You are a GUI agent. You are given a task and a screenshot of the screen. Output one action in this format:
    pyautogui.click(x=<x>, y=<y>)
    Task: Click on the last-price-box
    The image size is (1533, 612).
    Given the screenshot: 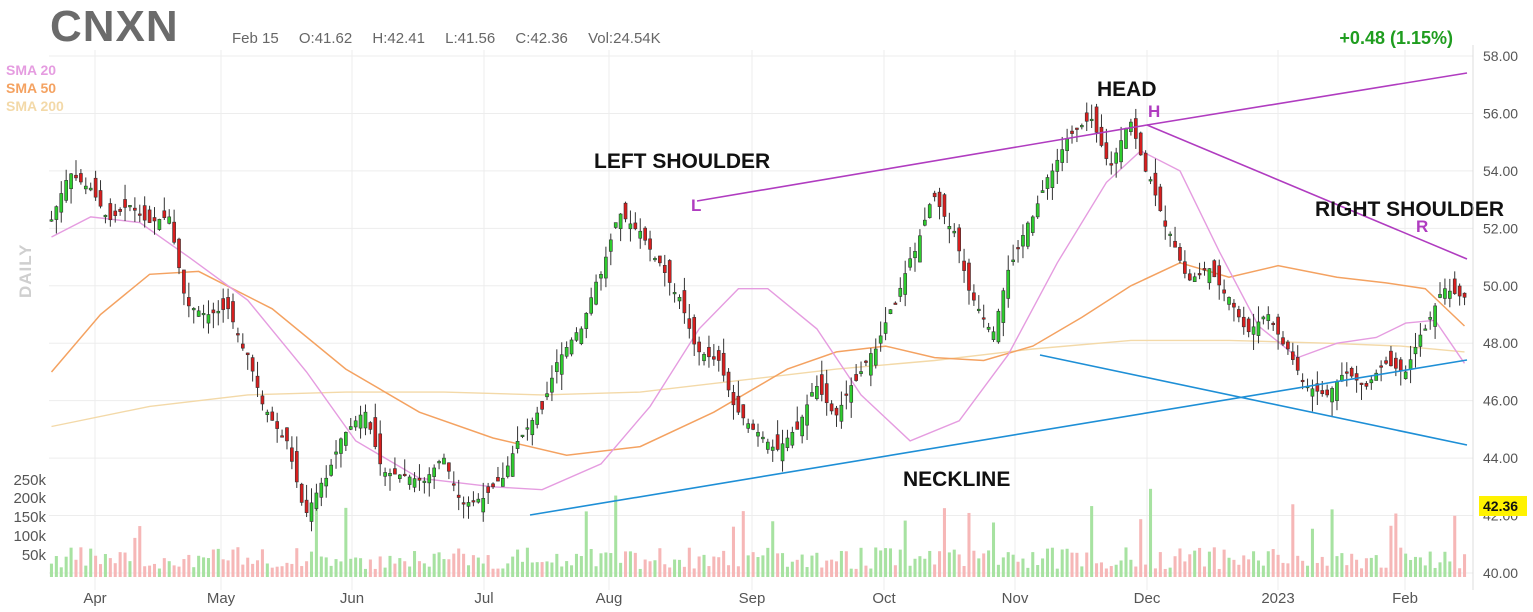 What is the action you would take?
    pyautogui.click(x=1503, y=506)
    